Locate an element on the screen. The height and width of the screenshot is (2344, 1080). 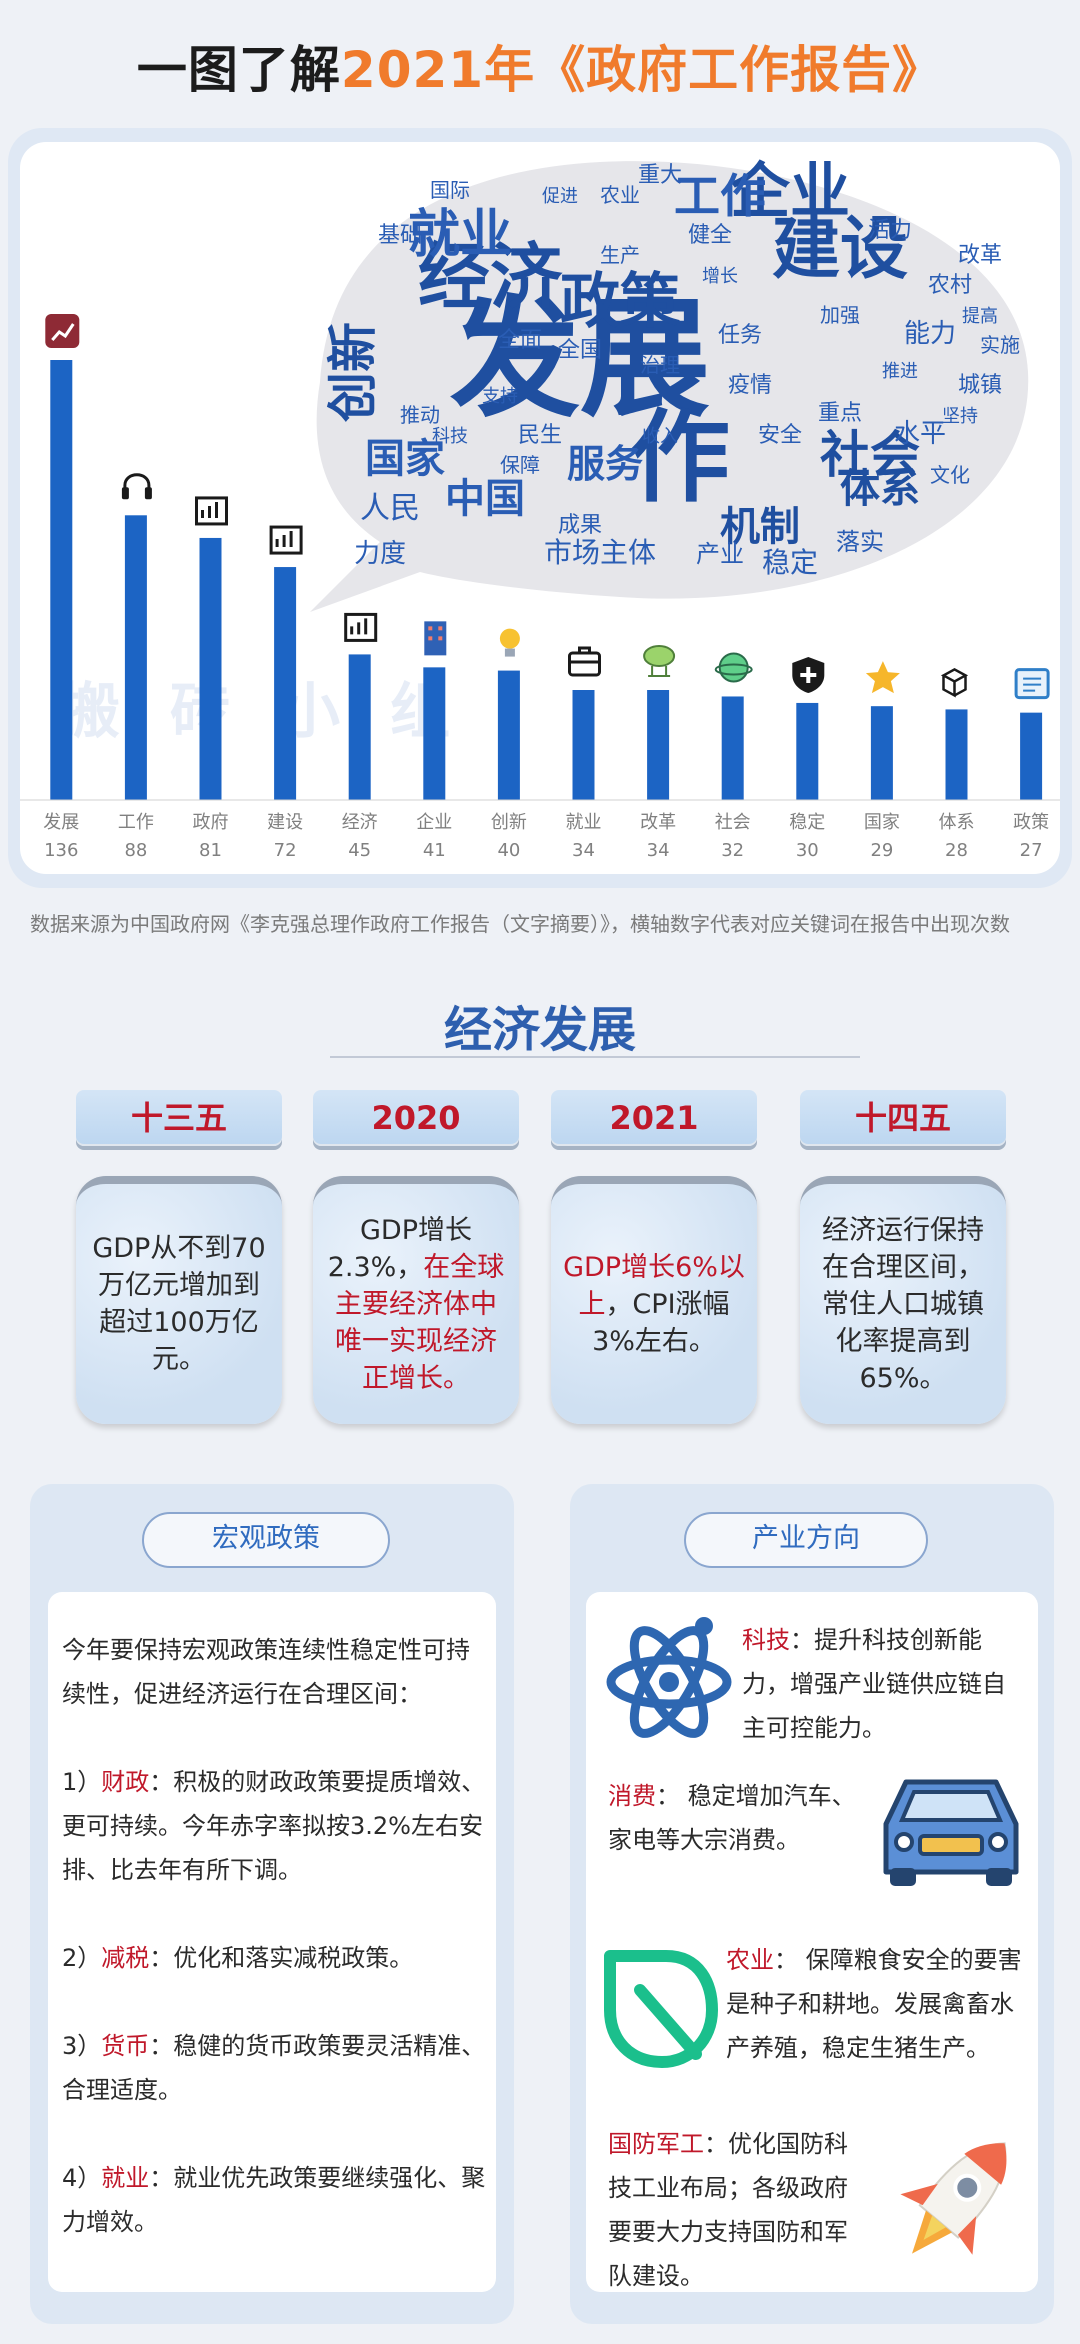
x-tick-label: 社会 is located at coordinates (733, 822).